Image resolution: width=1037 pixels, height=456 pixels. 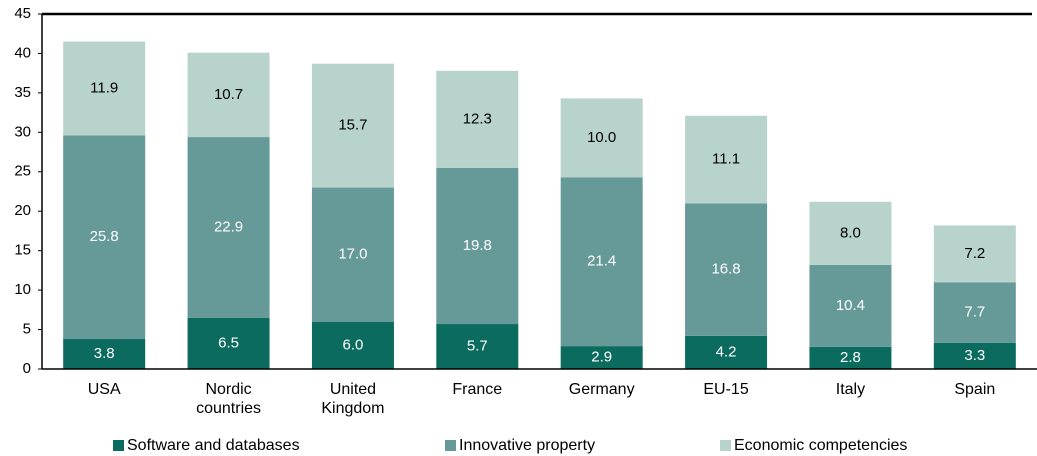 I want to click on value-label: 5.7, so click(x=477, y=345).